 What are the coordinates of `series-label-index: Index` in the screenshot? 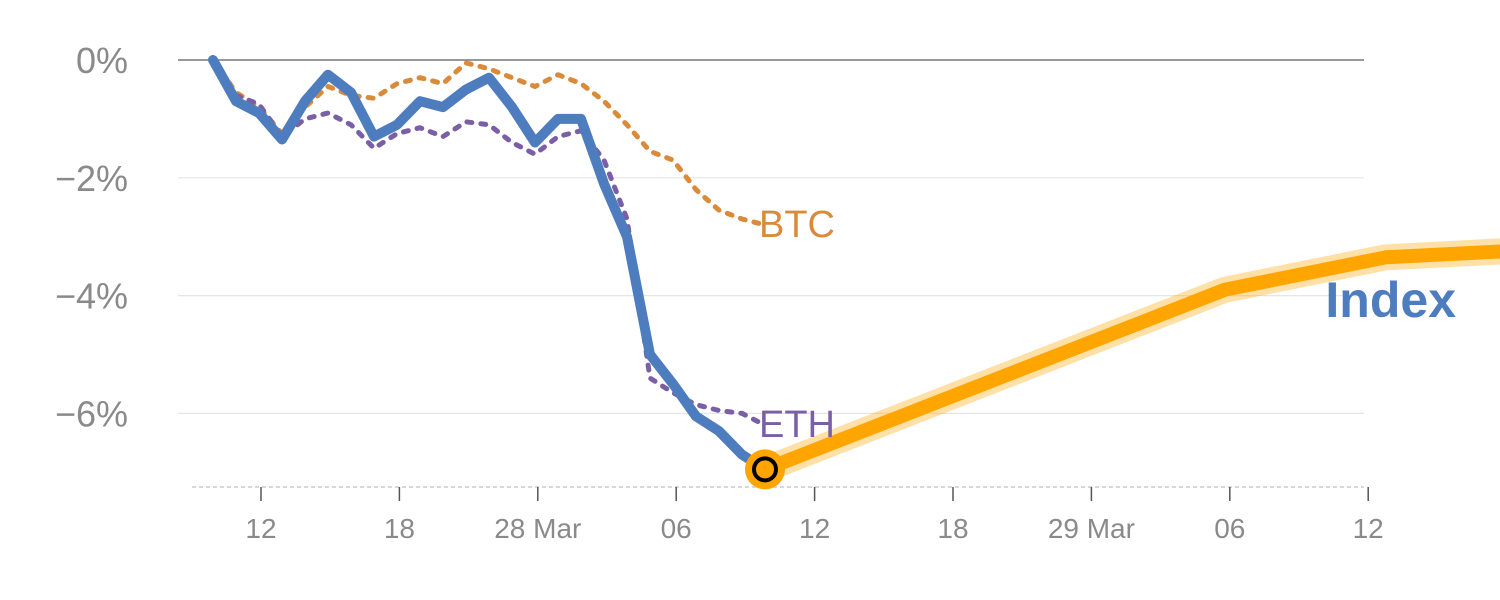 It's located at (1390, 300).